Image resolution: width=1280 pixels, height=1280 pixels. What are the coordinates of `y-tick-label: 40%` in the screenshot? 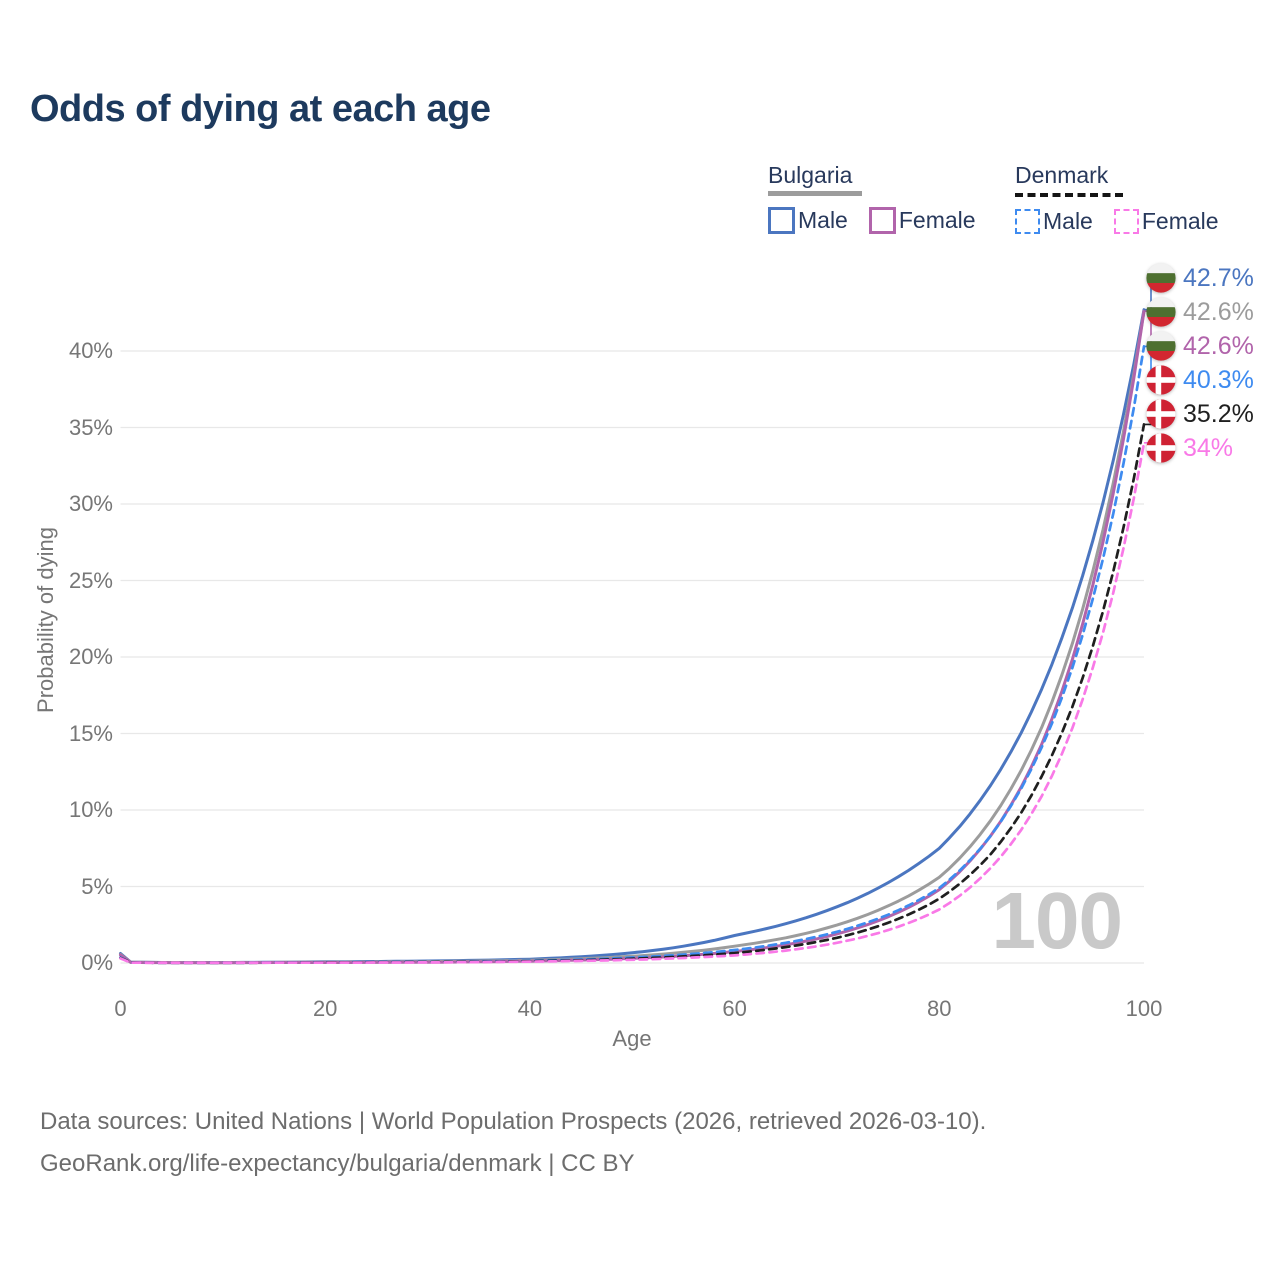 It's located at (90, 350).